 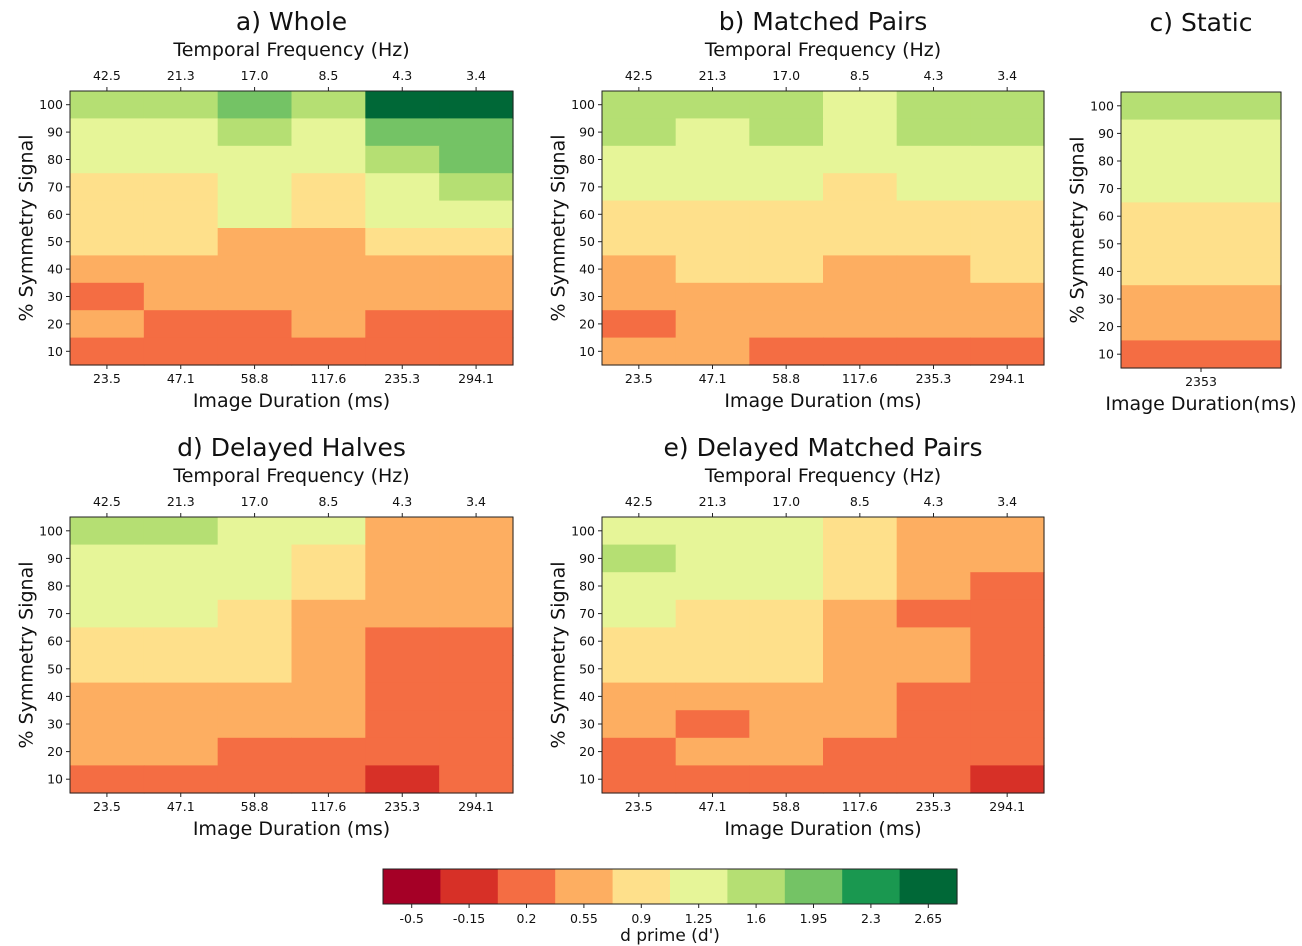 I want to click on panel-title: a) Whole, so click(x=291, y=21).